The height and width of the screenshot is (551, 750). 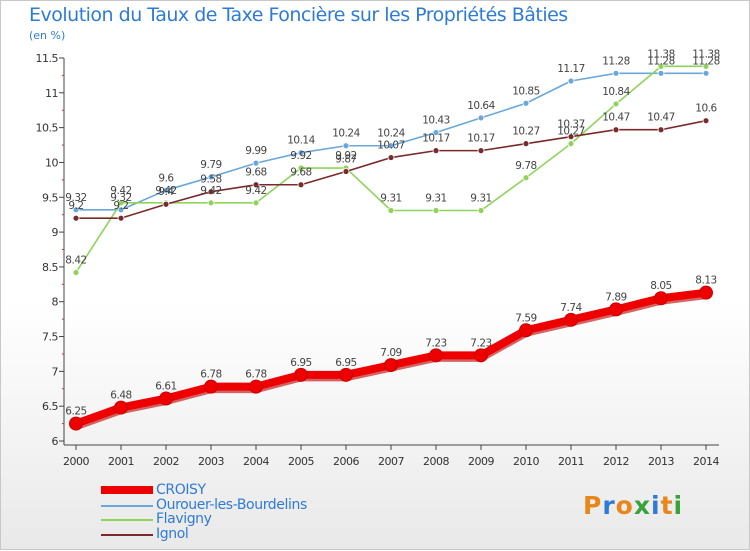 I want to click on legend-label: CROISY, so click(x=181, y=490).